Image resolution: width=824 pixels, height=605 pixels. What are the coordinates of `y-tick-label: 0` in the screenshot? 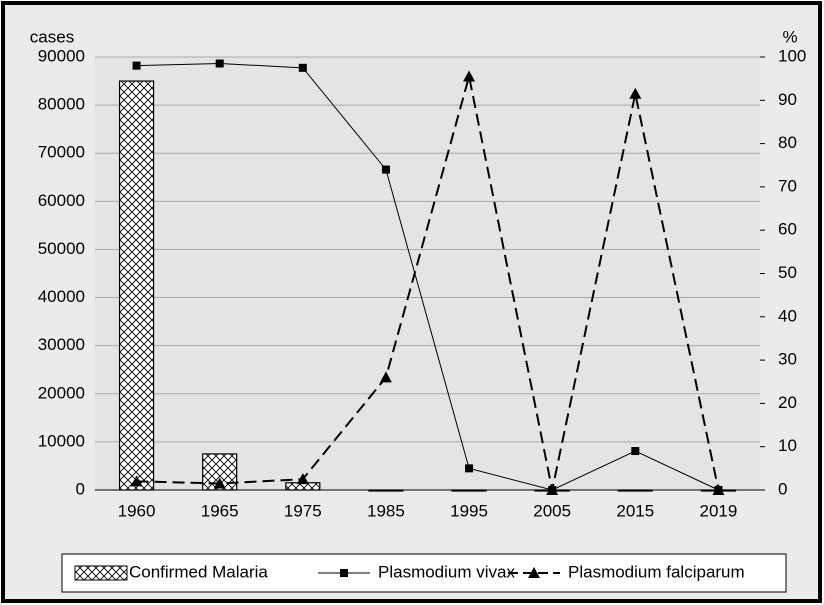 It's located at (80, 488).